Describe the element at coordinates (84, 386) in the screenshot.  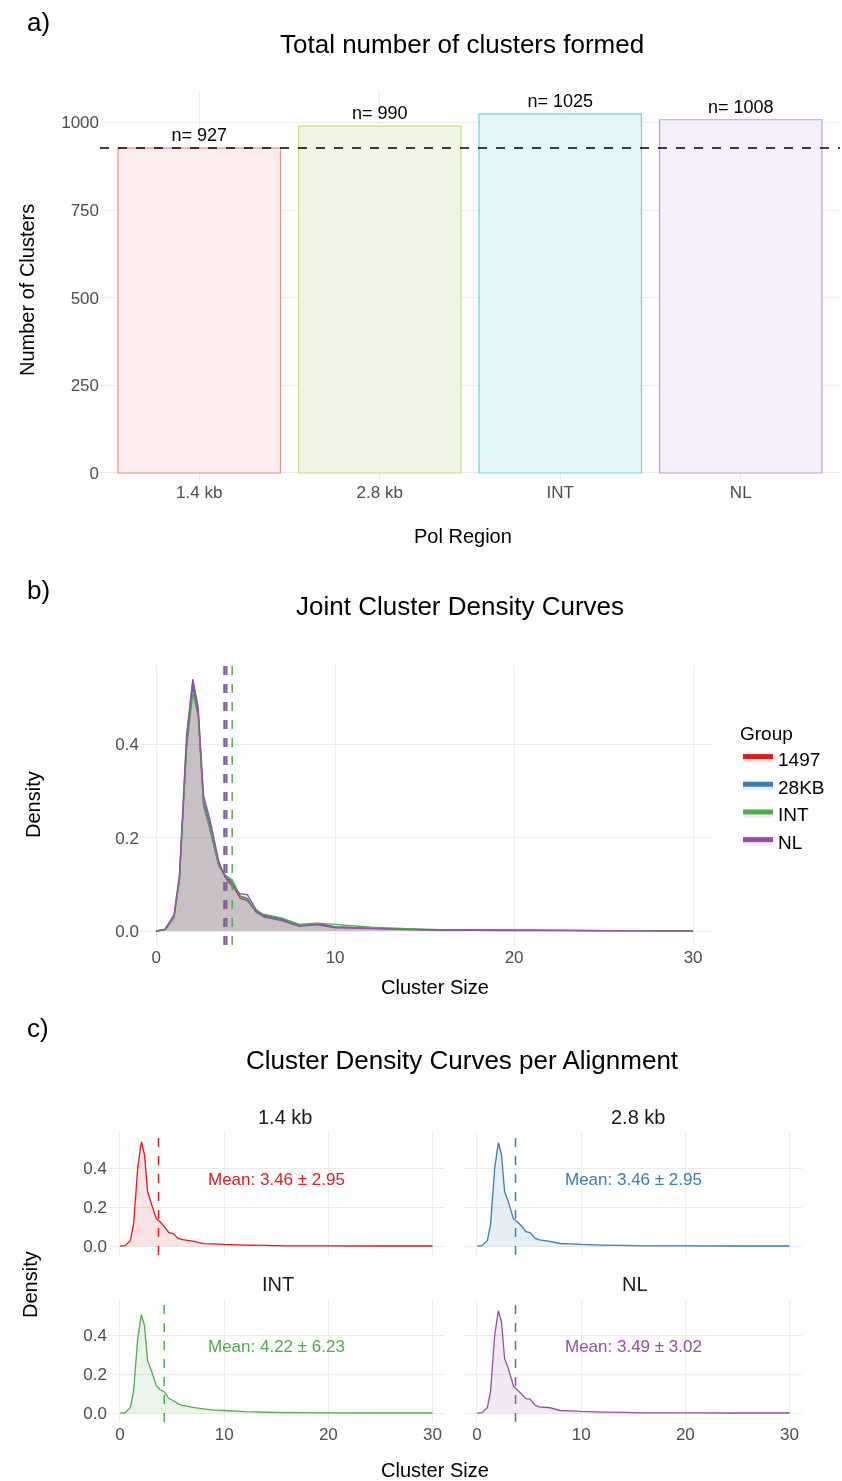
I see `y-tick-label: 250` at that location.